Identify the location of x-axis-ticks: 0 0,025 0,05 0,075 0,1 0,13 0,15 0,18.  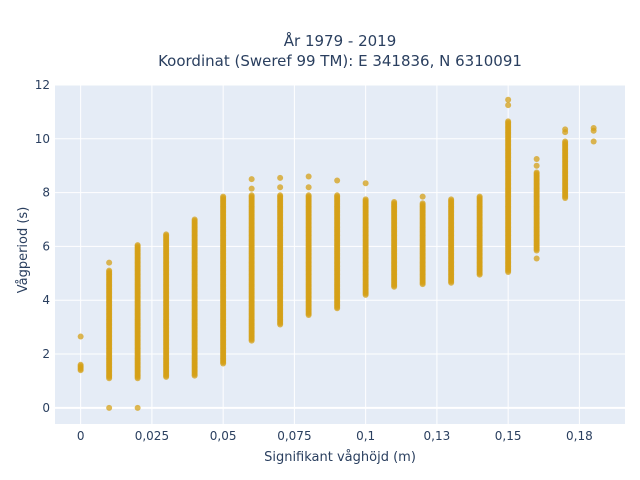
(335, 436).